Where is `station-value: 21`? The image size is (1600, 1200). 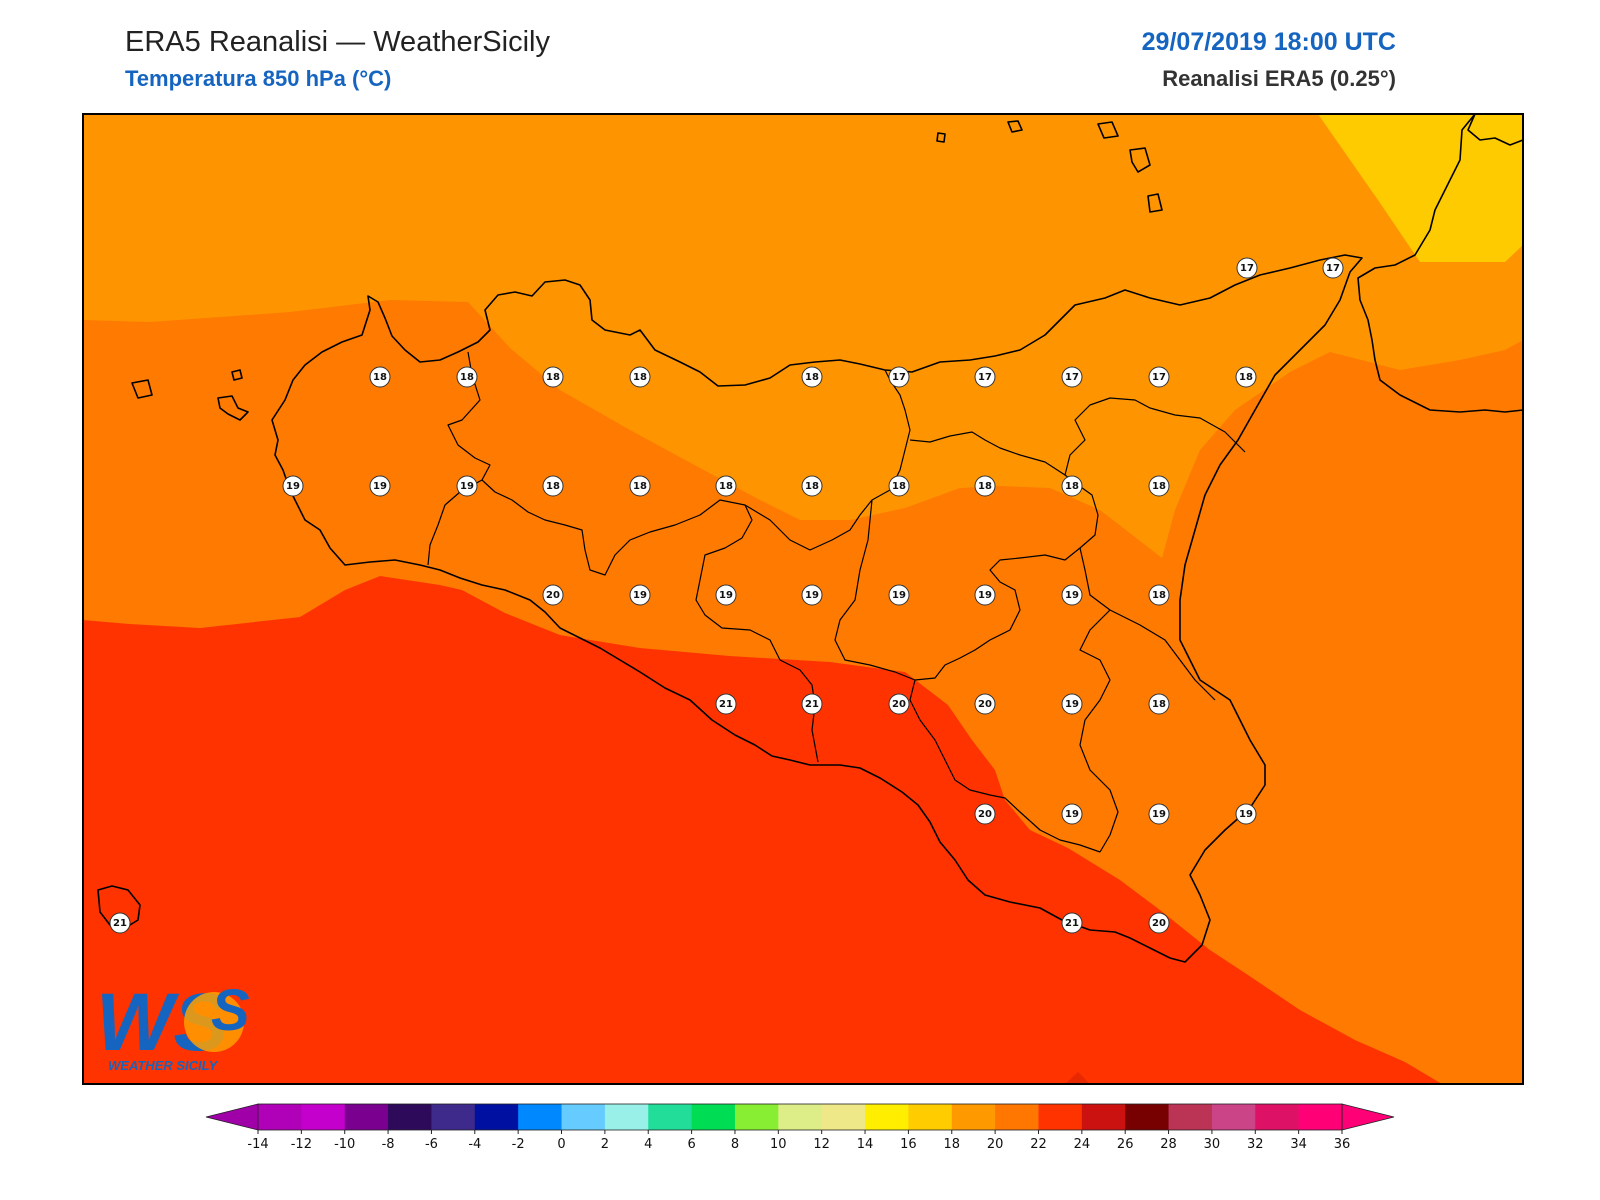
station-value: 21 is located at coordinates (726, 704).